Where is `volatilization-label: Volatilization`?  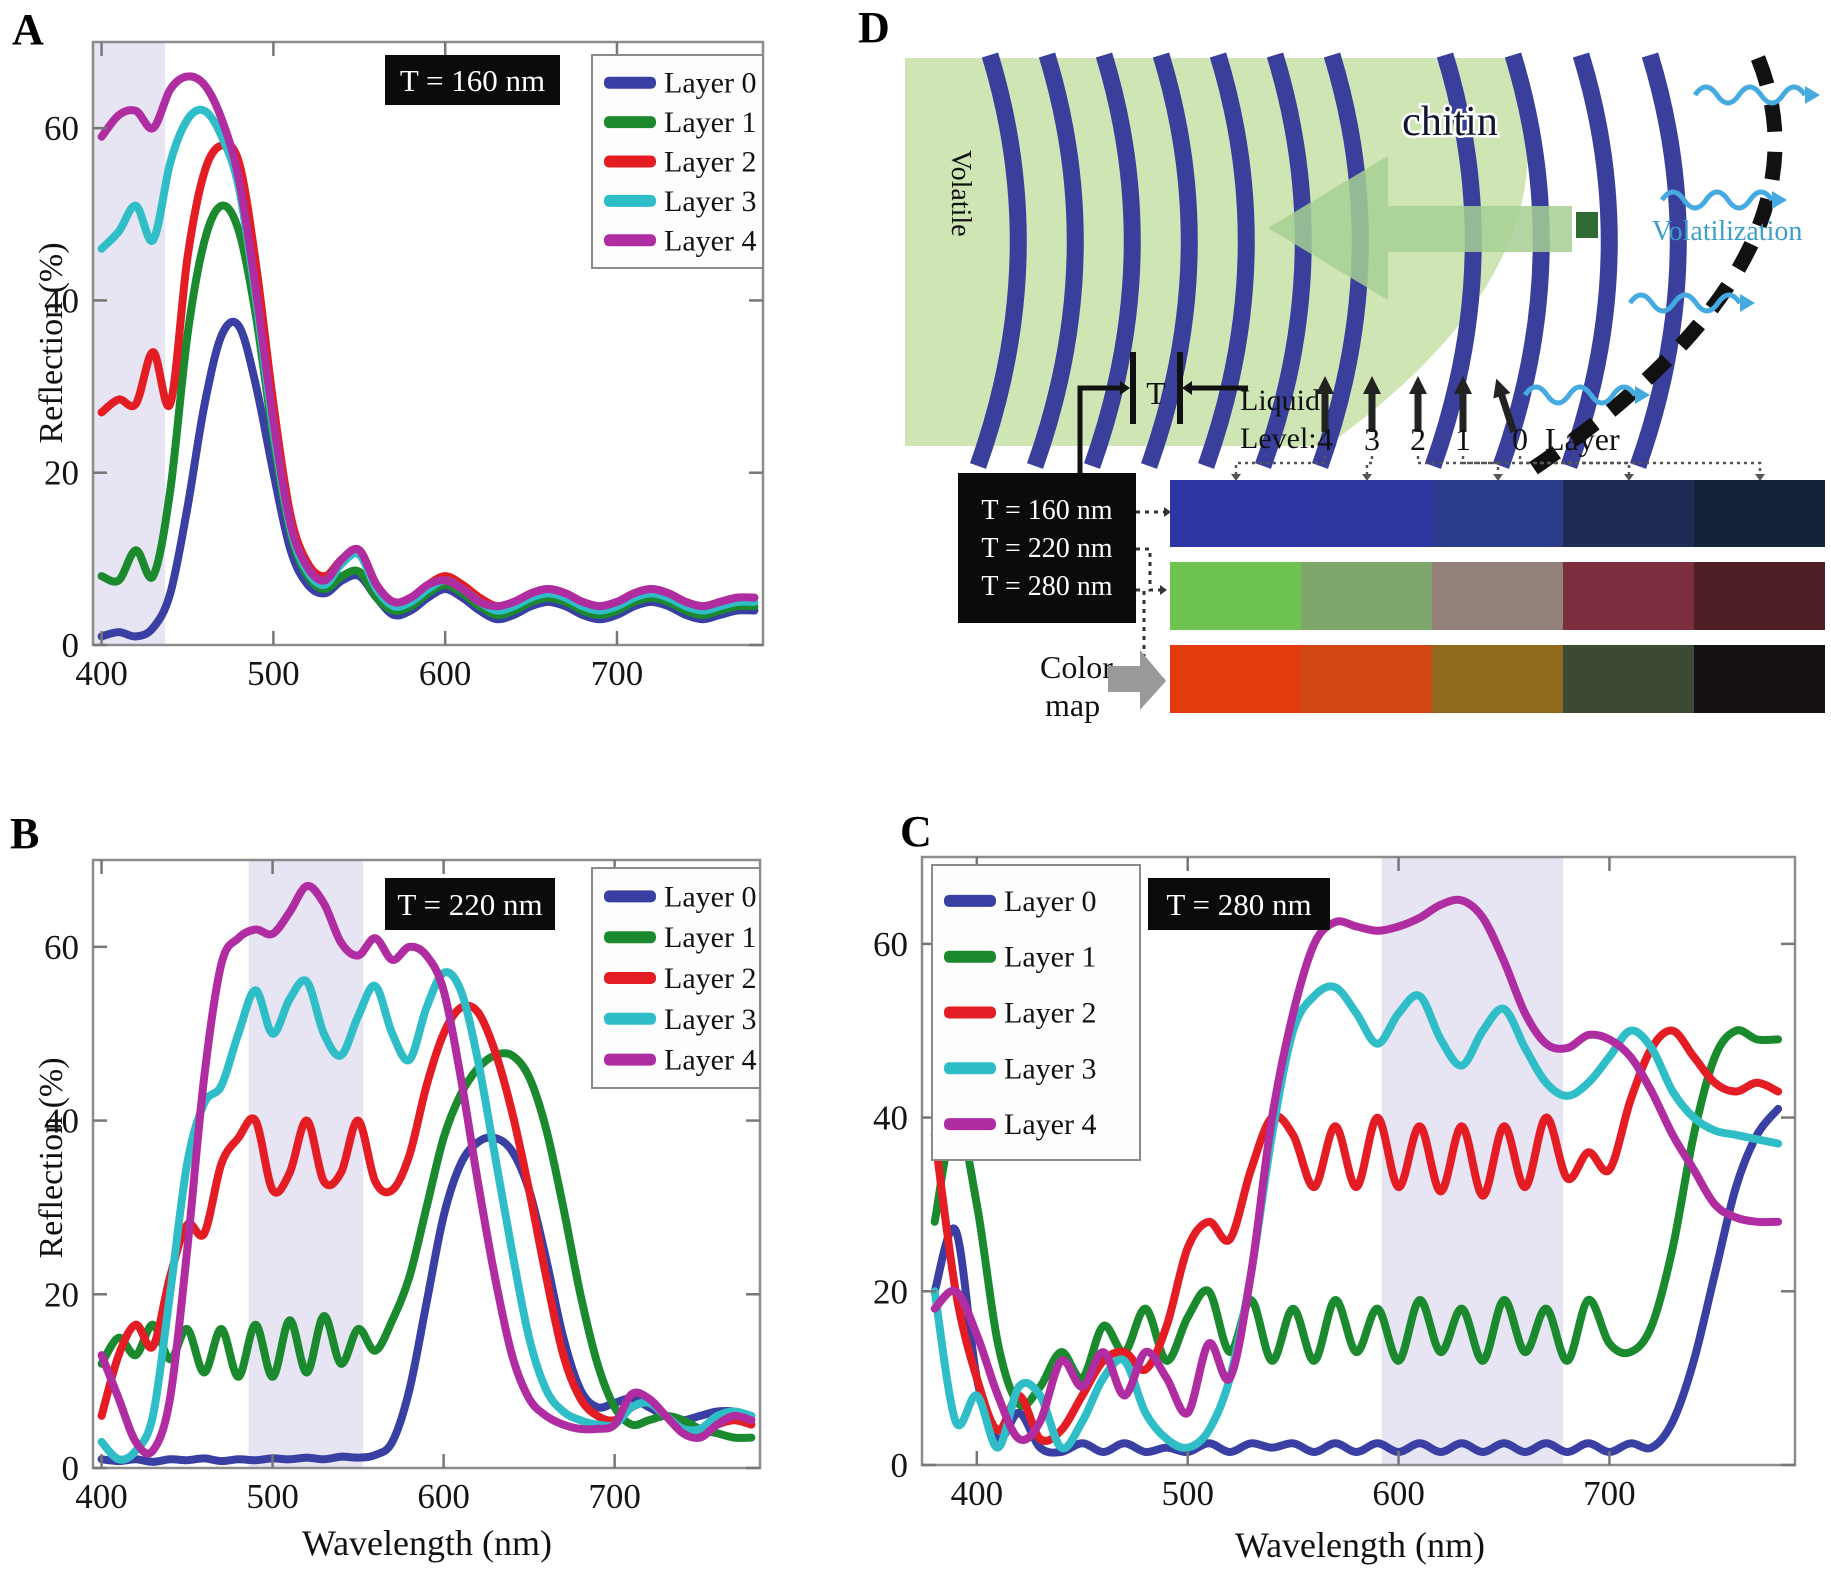 volatilization-label: Volatilization is located at coordinates (1727, 231).